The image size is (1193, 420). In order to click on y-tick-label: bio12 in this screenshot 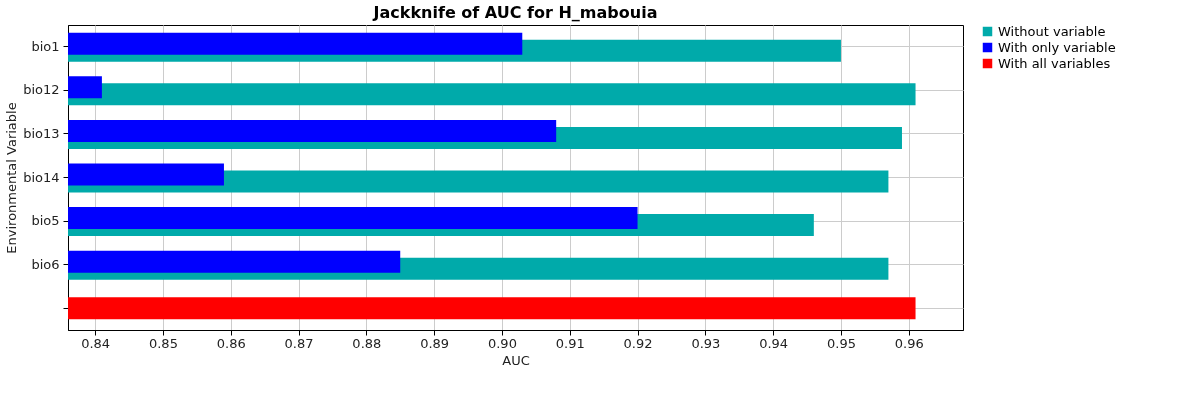, I will do `click(41, 90)`.